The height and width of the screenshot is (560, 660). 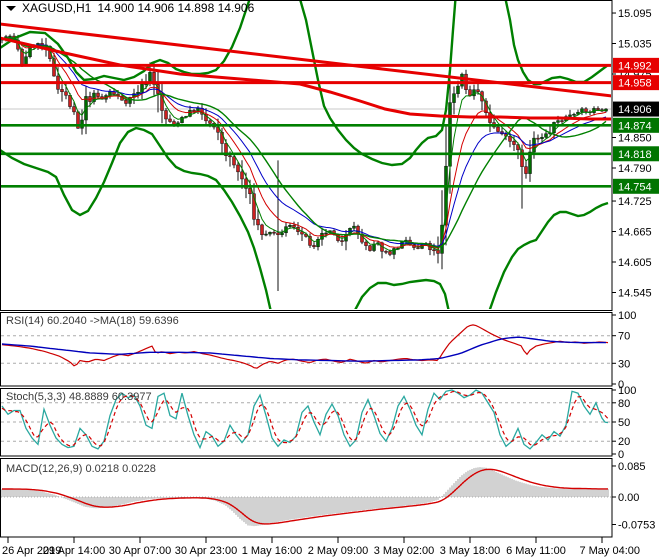 I want to click on macd-plot-area, so click(x=306, y=497).